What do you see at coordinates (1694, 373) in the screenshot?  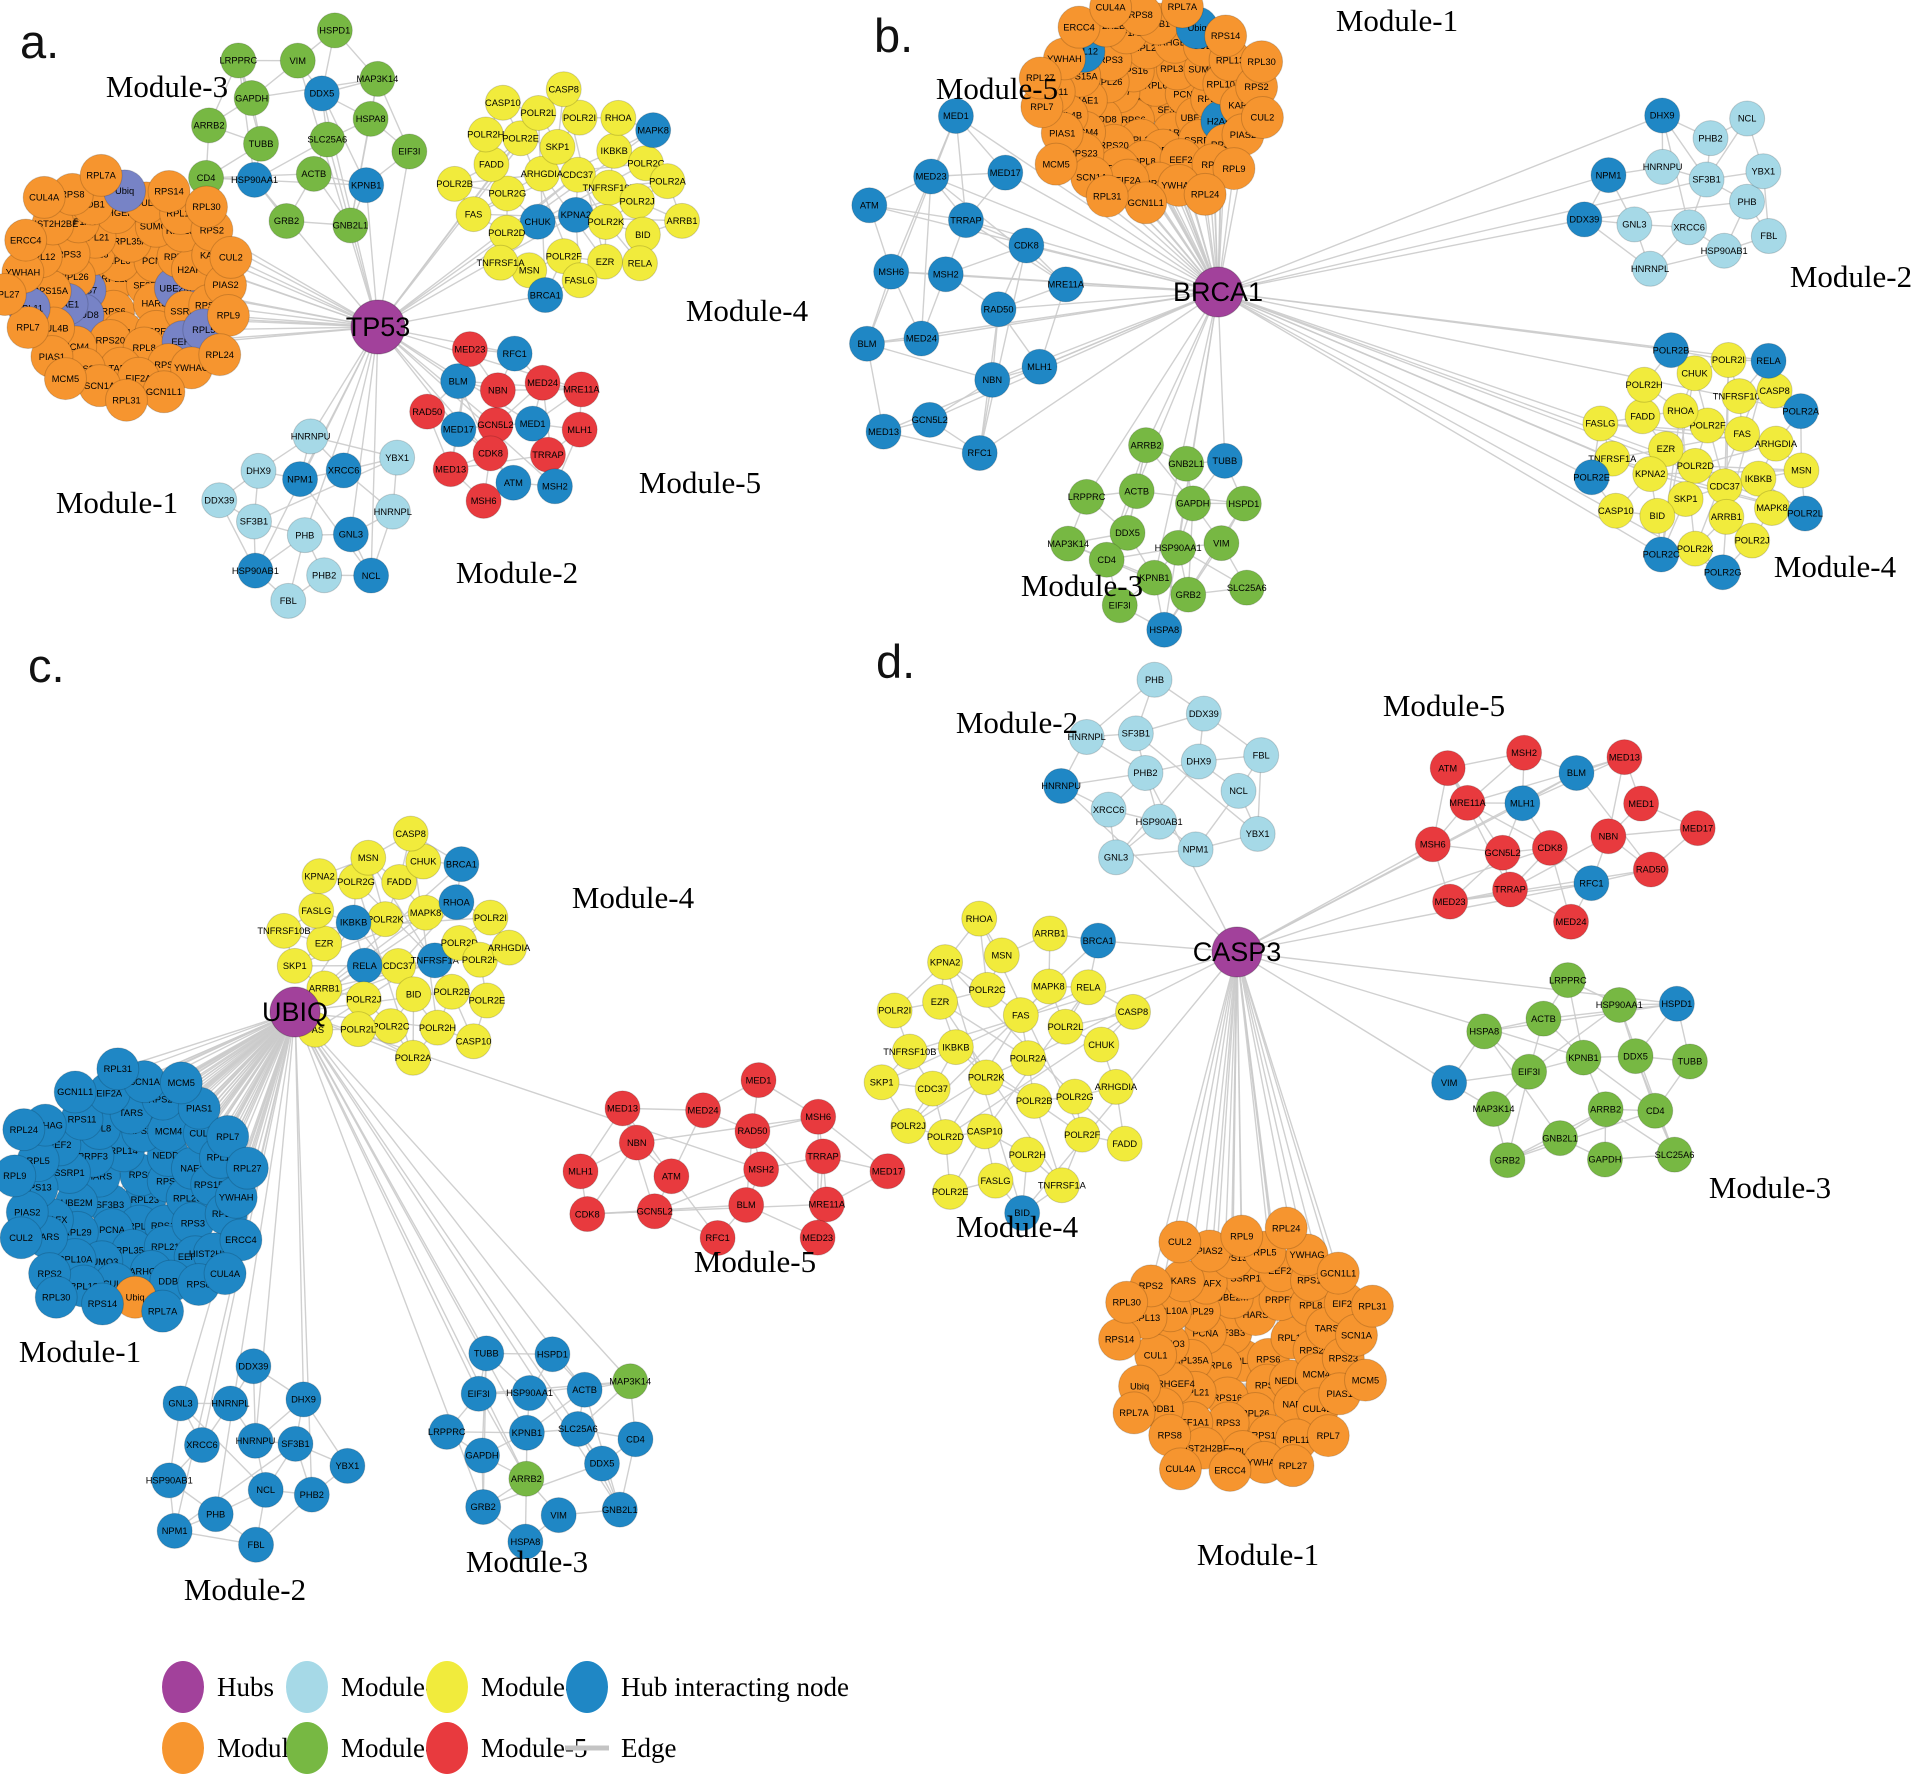 I see `node-b-CHUK` at bounding box center [1694, 373].